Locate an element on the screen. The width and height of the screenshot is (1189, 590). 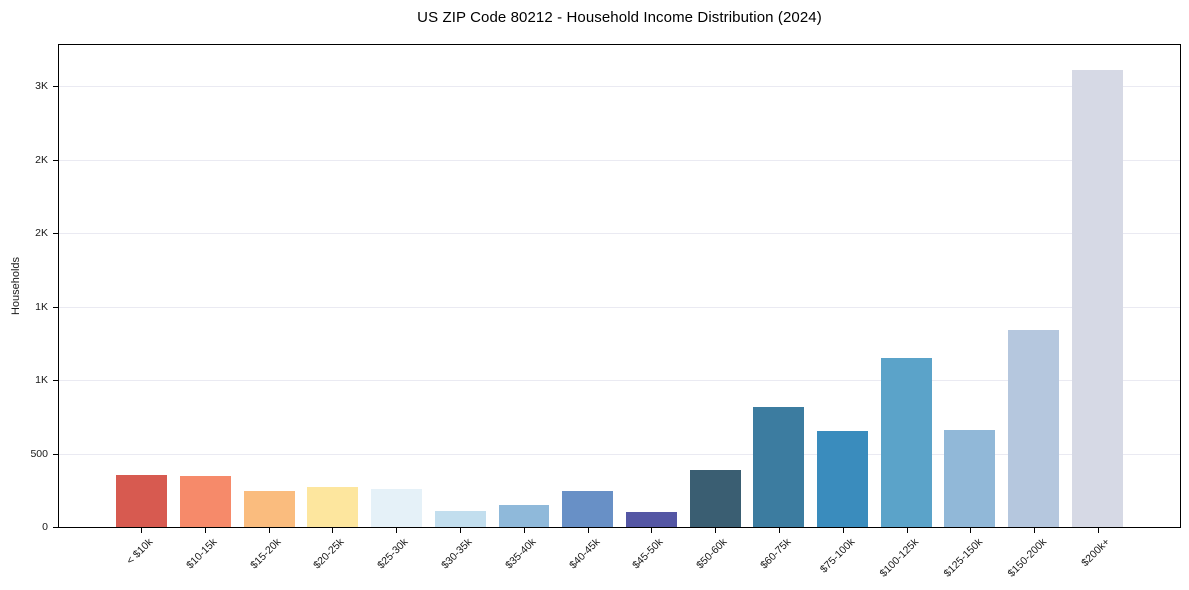
y-tick-label: 0 is located at coordinates (45, 527).